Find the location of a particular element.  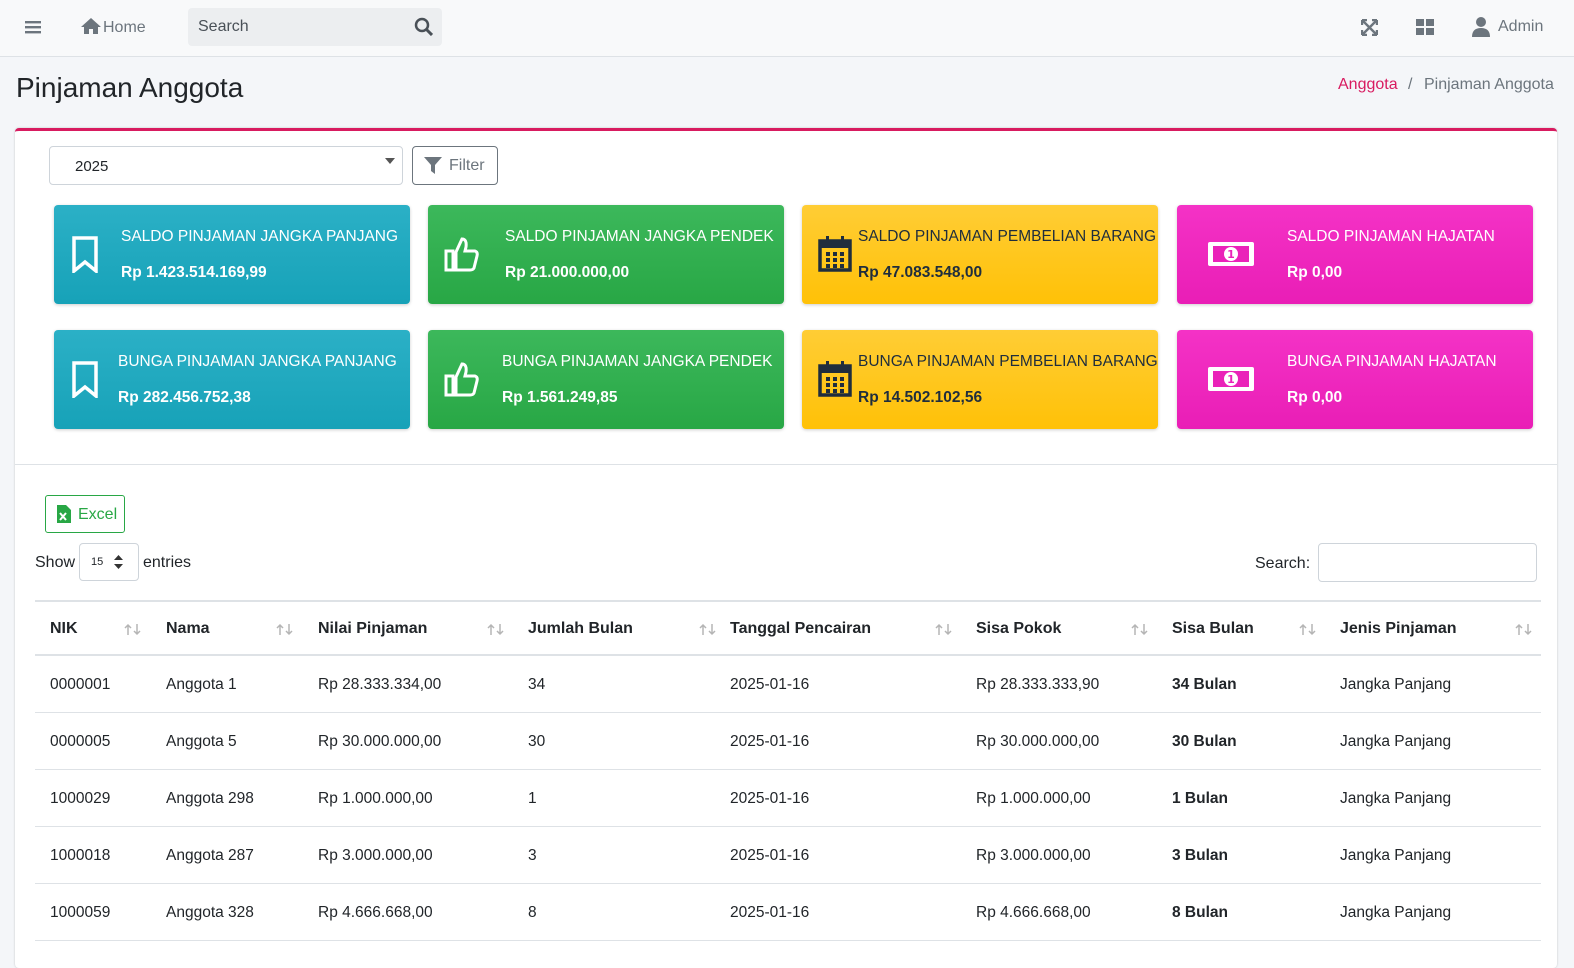

table-cell: 1 is located at coordinates (532, 798).